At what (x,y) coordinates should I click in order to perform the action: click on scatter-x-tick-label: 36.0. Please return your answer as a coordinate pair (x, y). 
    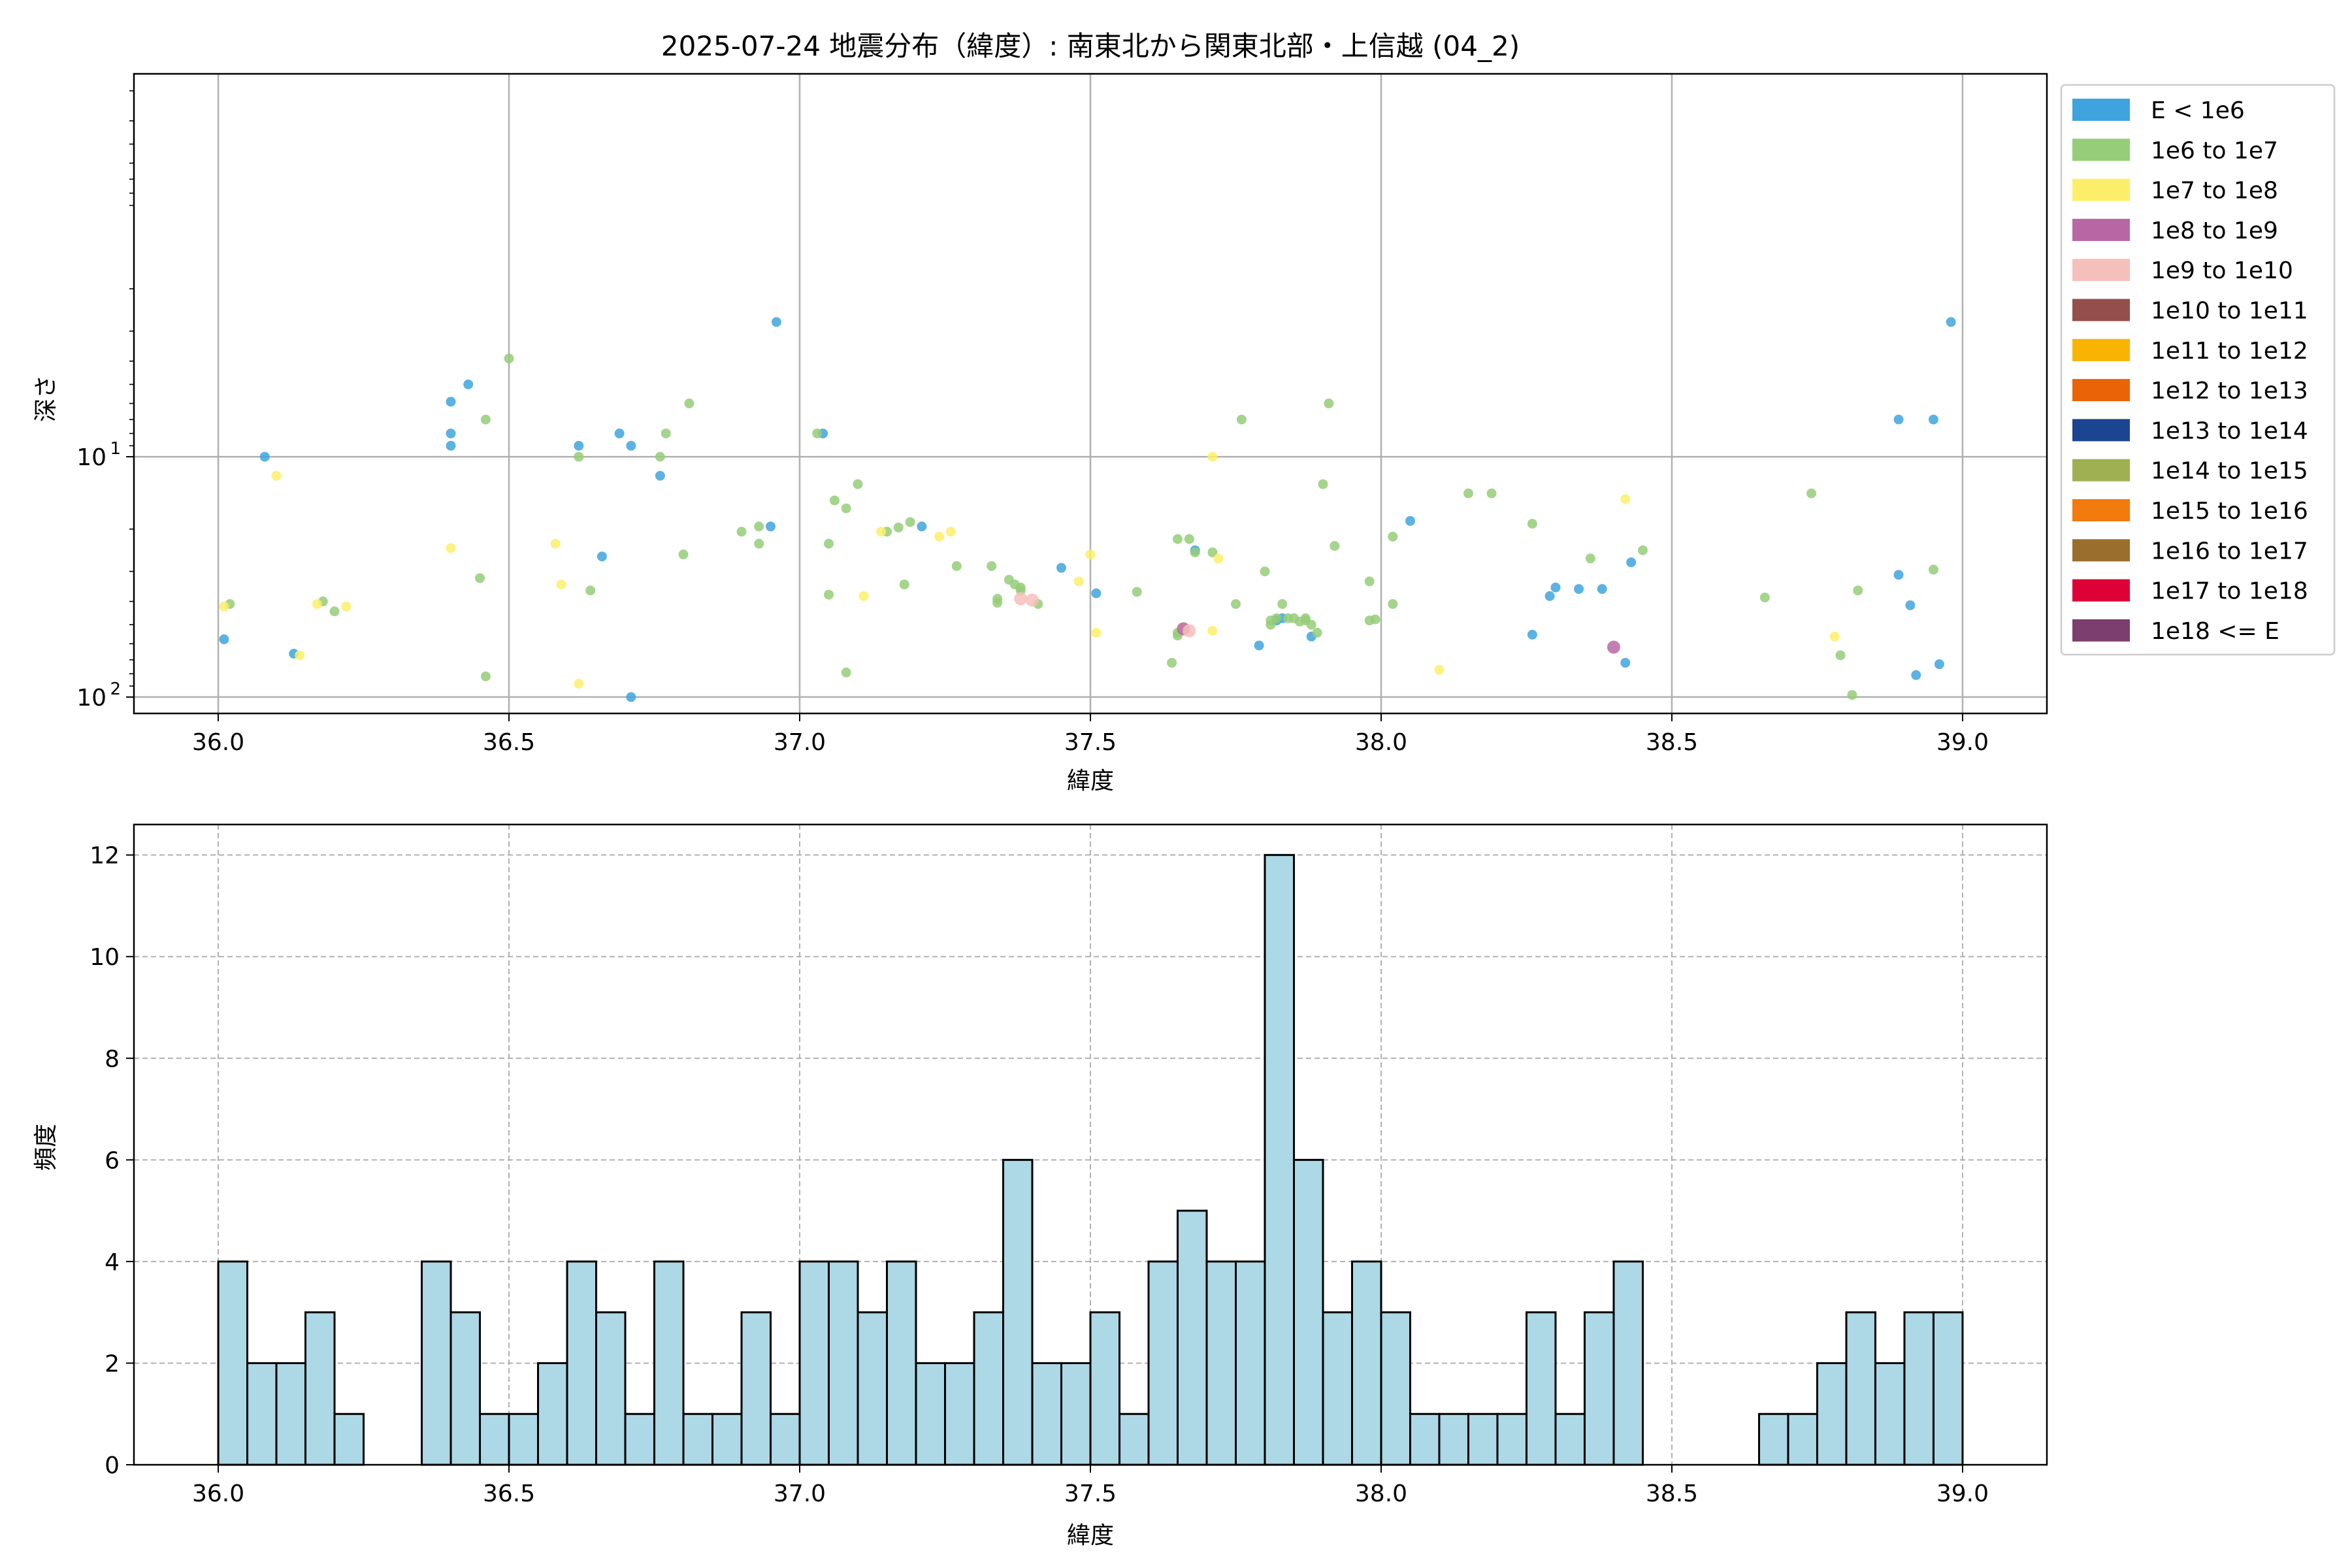
    Looking at the image, I should click on (218, 742).